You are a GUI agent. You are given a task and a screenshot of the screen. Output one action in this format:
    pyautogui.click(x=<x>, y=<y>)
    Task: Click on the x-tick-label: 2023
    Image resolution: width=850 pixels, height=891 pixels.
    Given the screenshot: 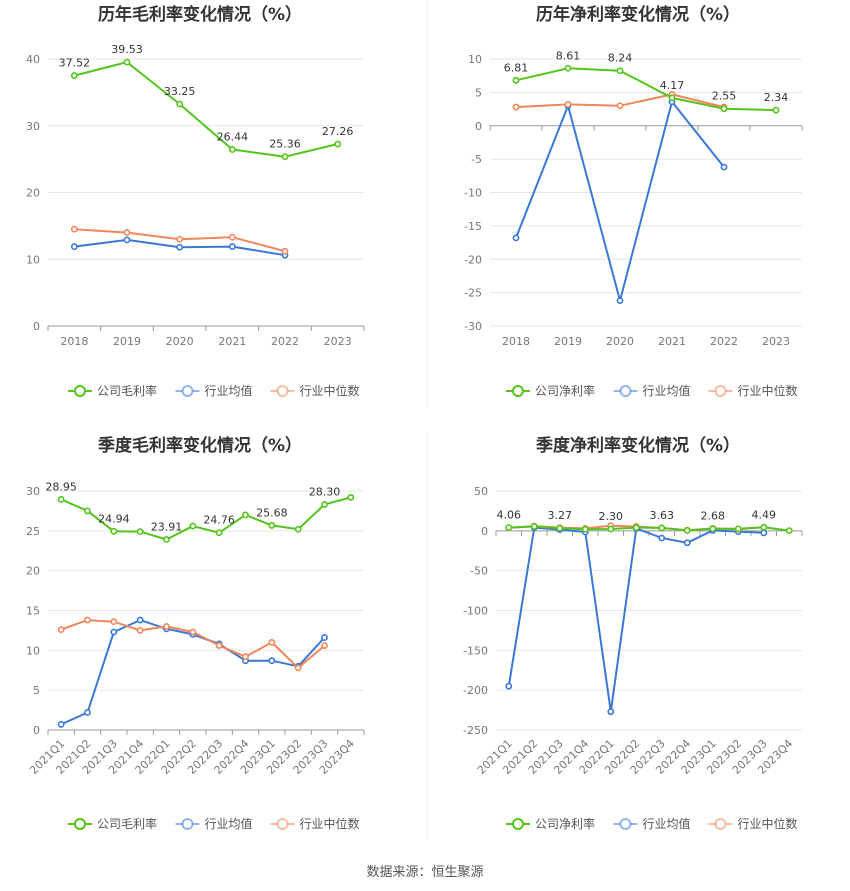 What is the action you would take?
    pyautogui.click(x=338, y=341)
    